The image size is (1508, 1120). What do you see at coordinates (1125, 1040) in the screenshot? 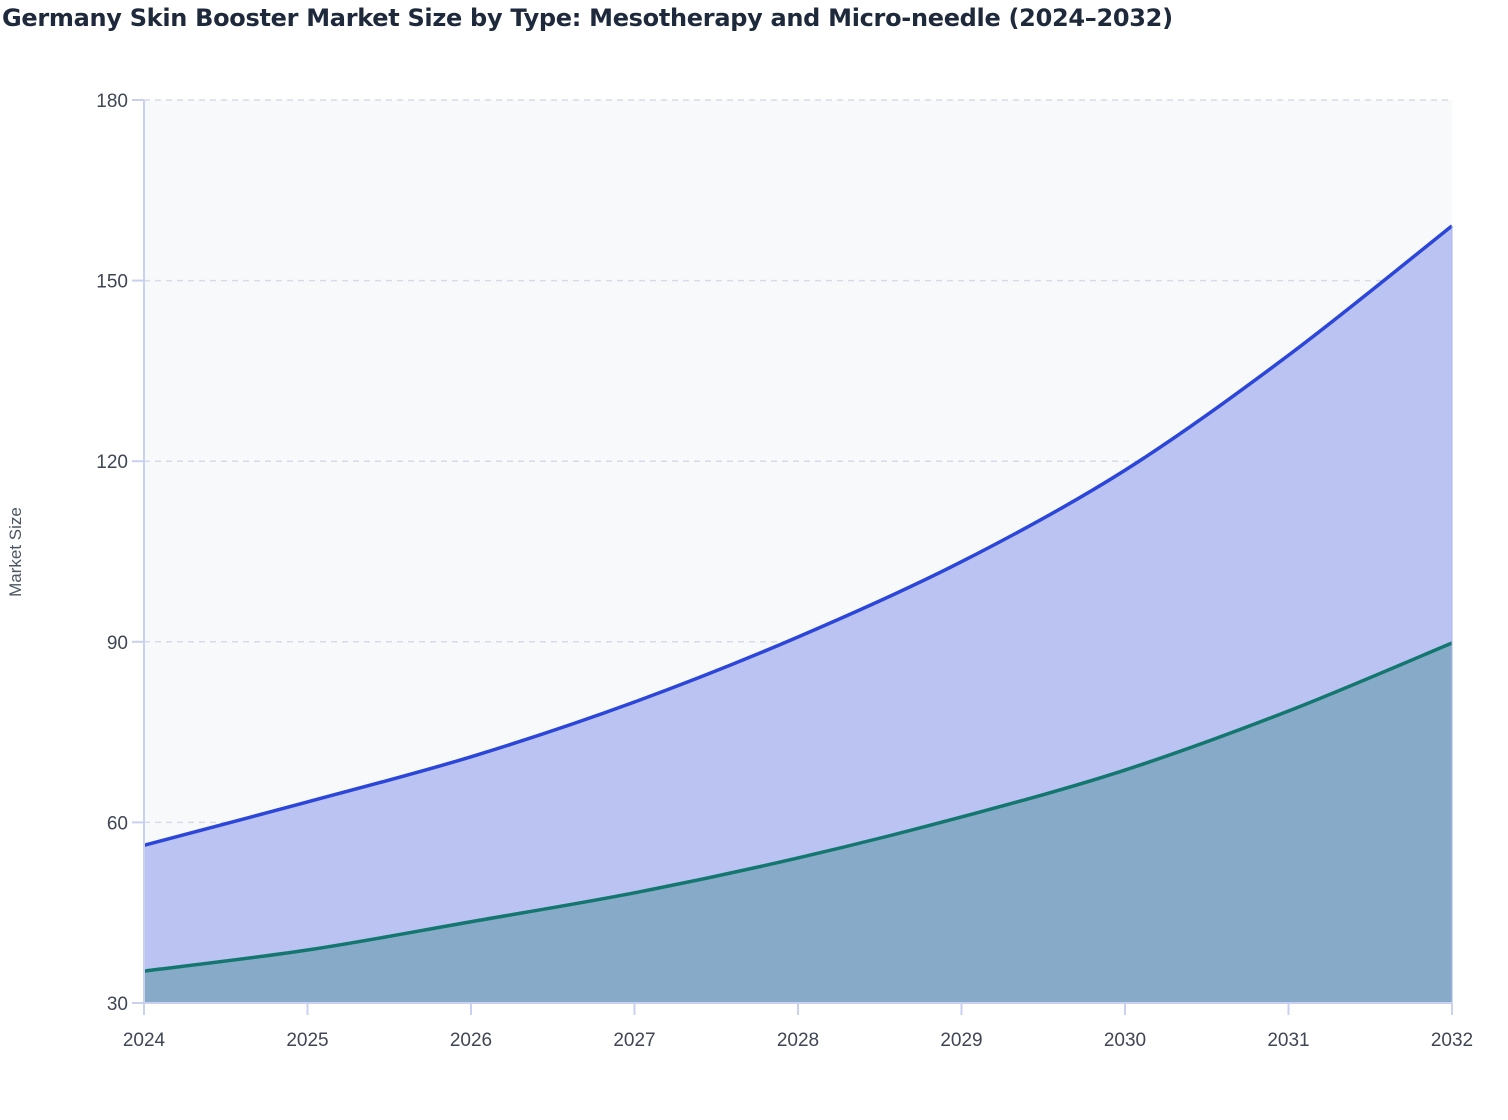
I see `x-tick-label: 2030` at bounding box center [1125, 1040].